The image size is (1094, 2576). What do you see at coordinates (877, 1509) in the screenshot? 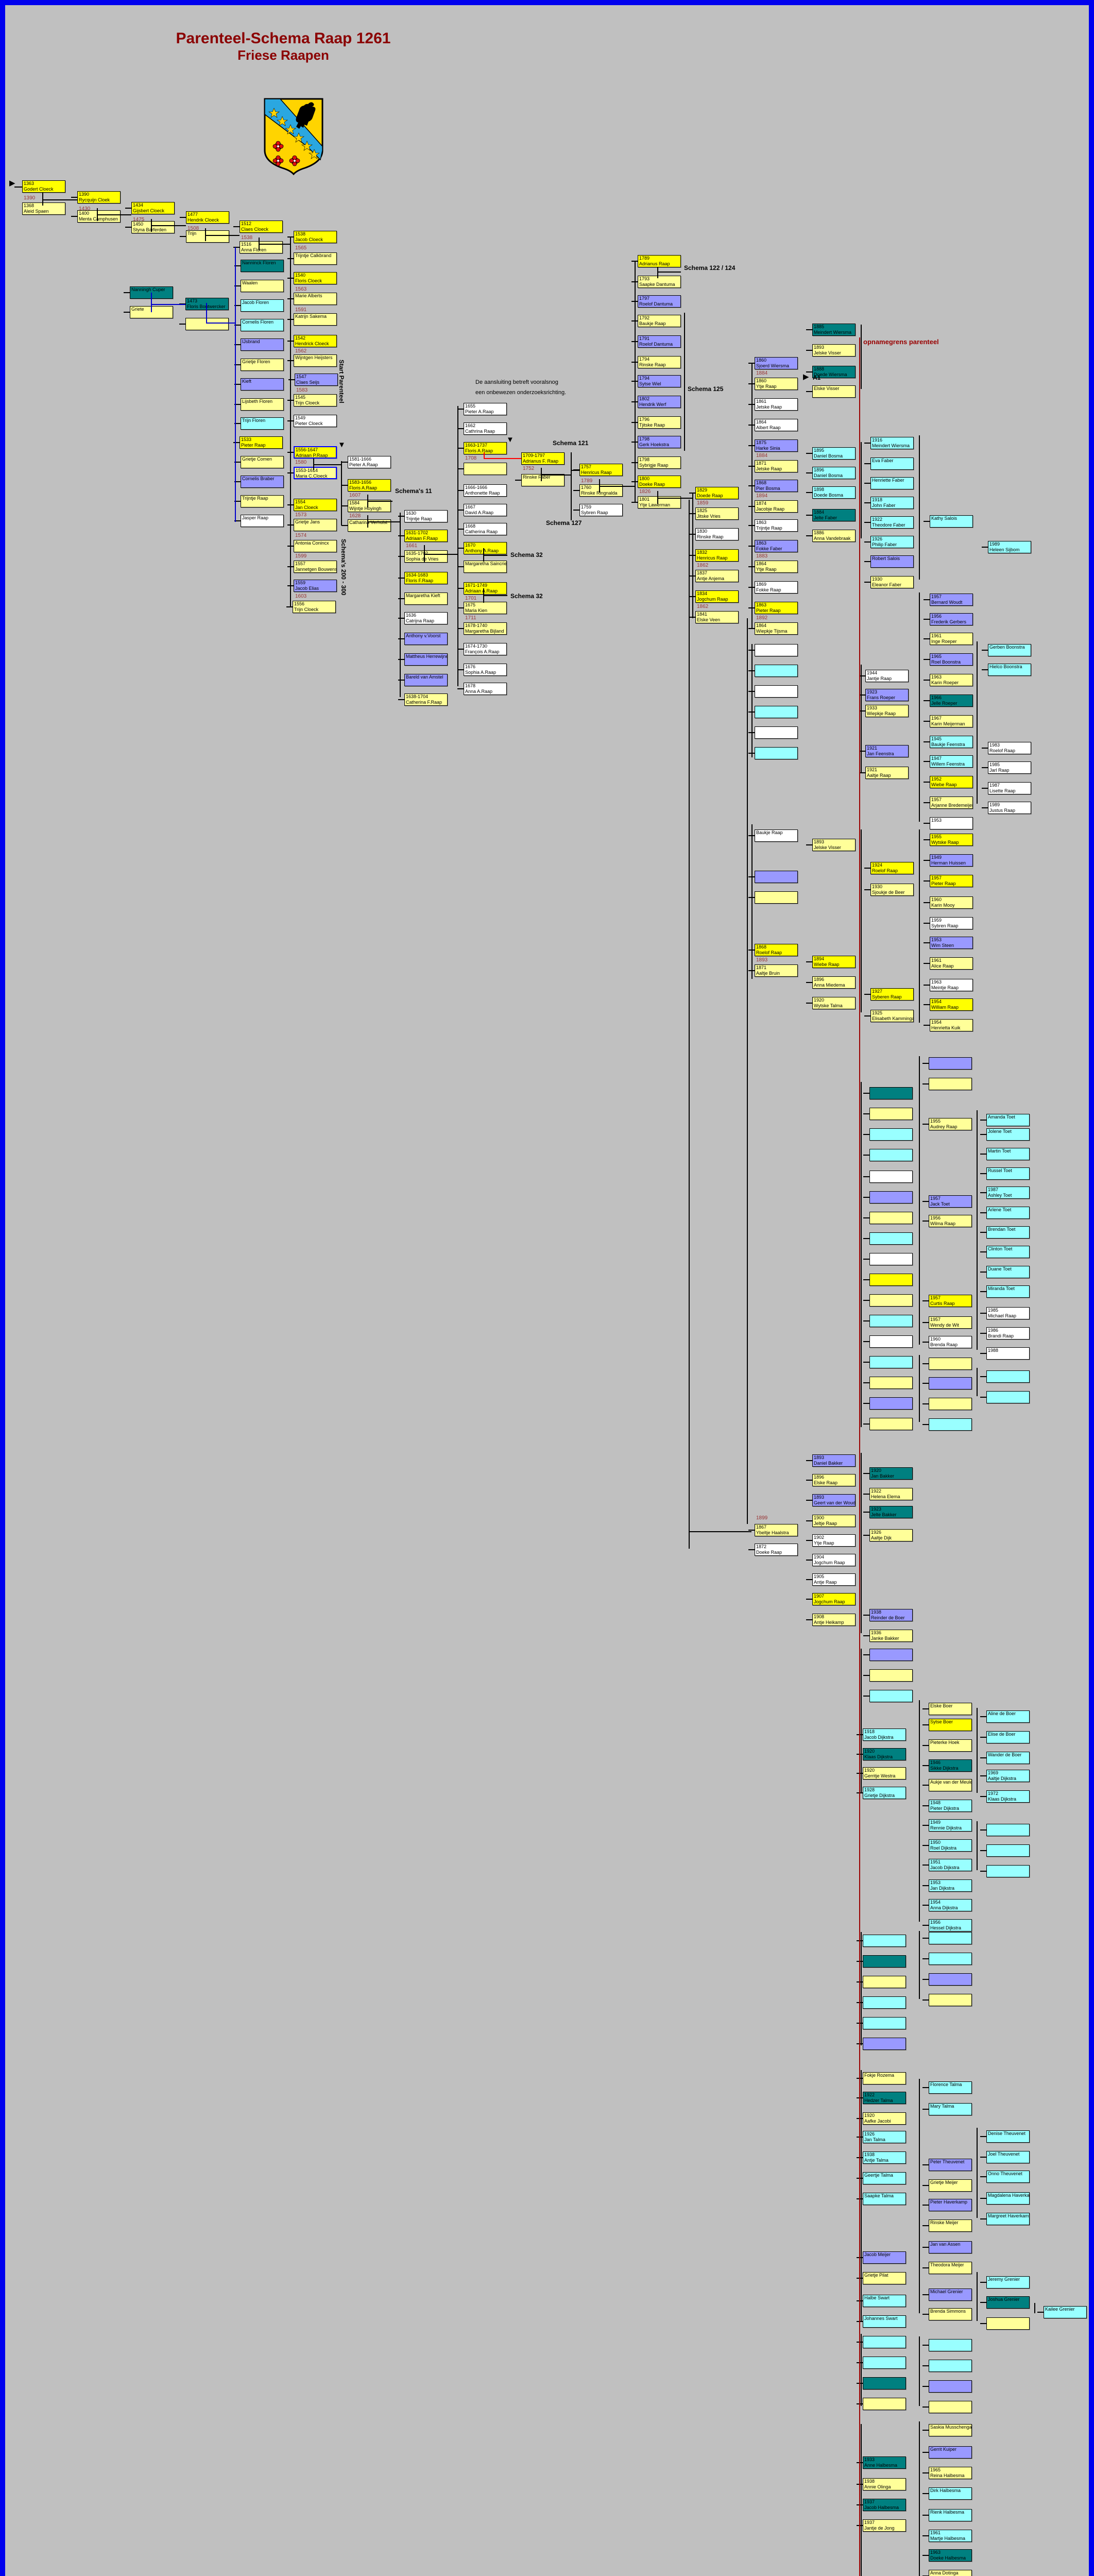
I see `person-year: 1923` at bounding box center [877, 1509].